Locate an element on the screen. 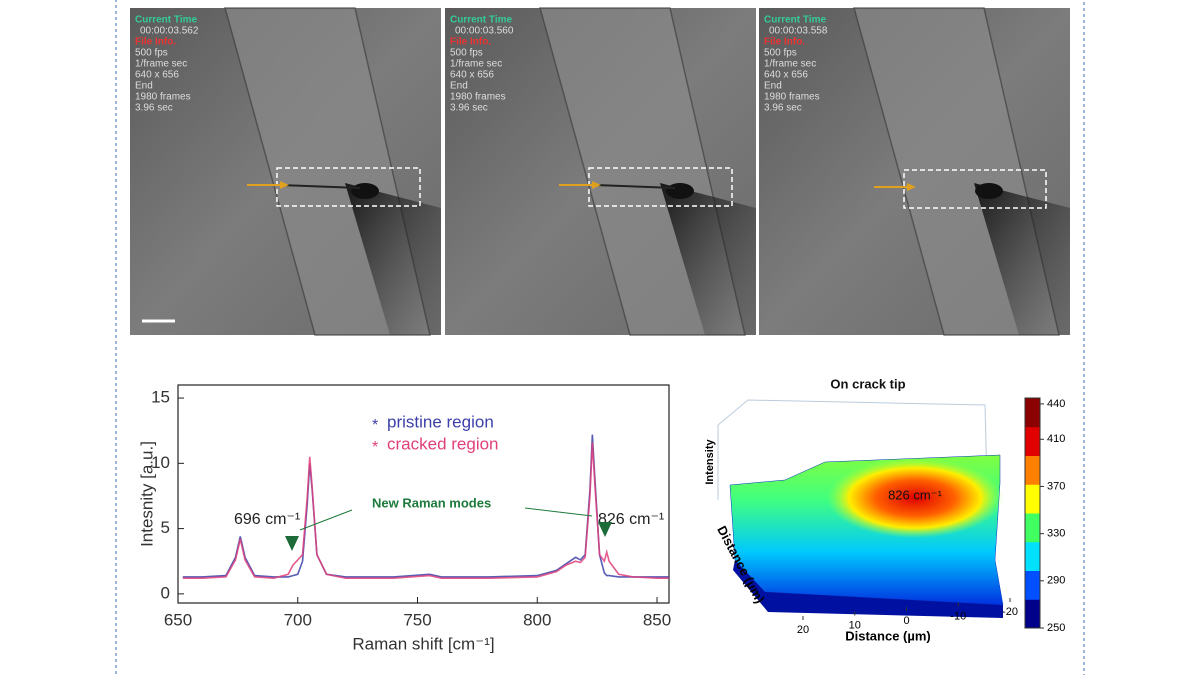  y-tick-label: 0 is located at coordinates (165, 592).